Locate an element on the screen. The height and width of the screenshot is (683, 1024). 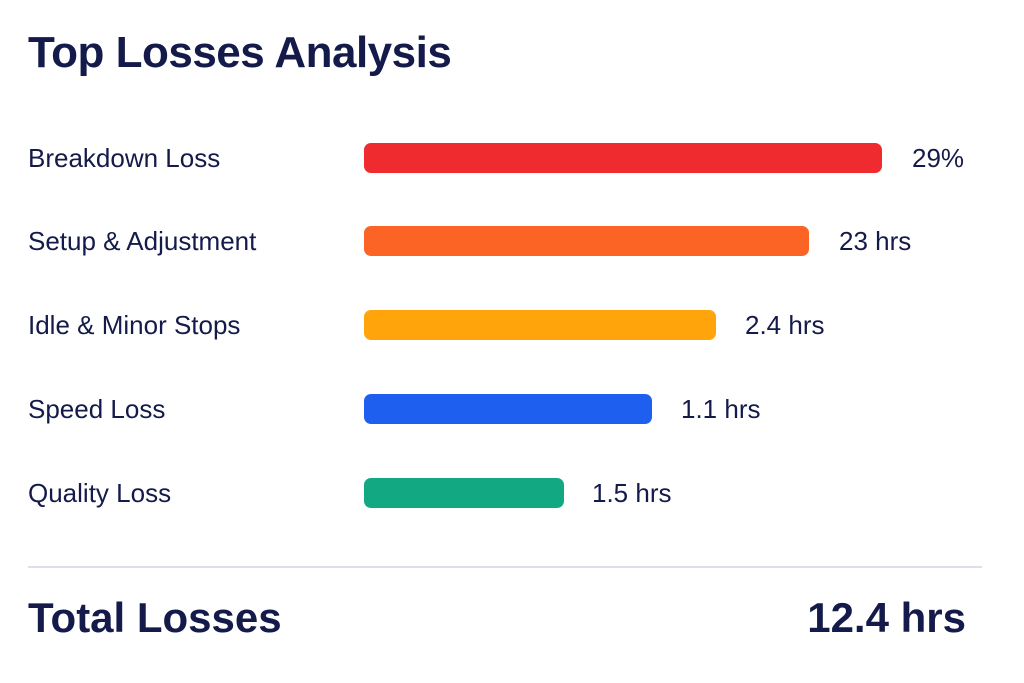
loss-value: 1.1 hrs is located at coordinates (721, 409).